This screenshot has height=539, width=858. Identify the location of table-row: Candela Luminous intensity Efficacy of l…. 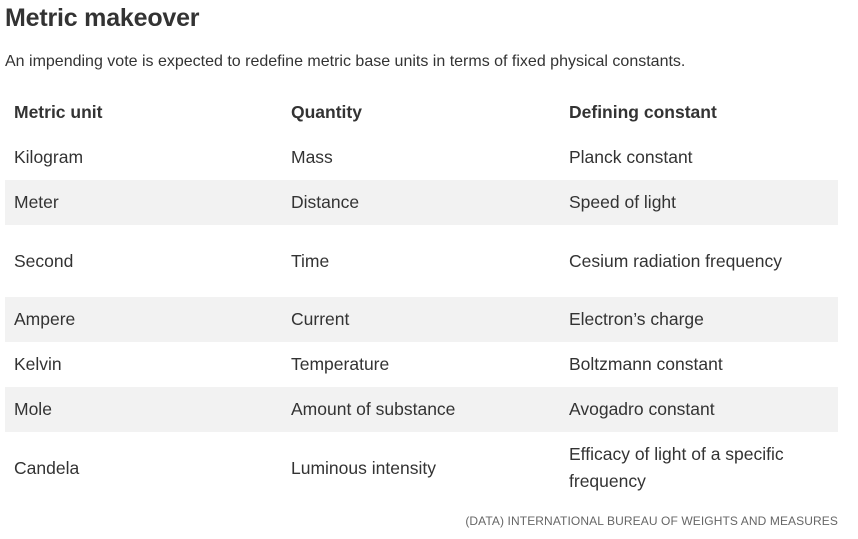
(421, 468).